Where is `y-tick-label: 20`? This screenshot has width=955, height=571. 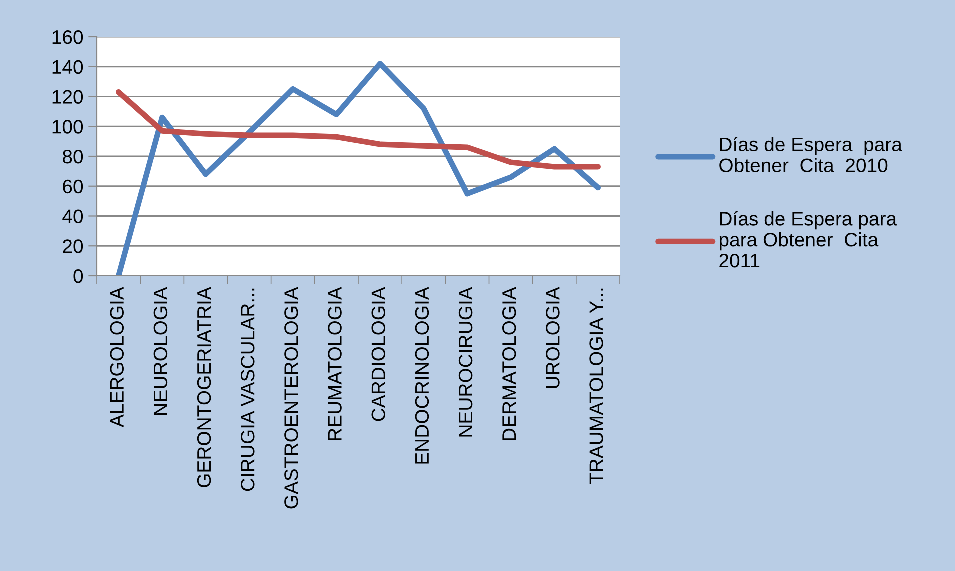
y-tick-label: 20 is located at coordinates (73, 247).